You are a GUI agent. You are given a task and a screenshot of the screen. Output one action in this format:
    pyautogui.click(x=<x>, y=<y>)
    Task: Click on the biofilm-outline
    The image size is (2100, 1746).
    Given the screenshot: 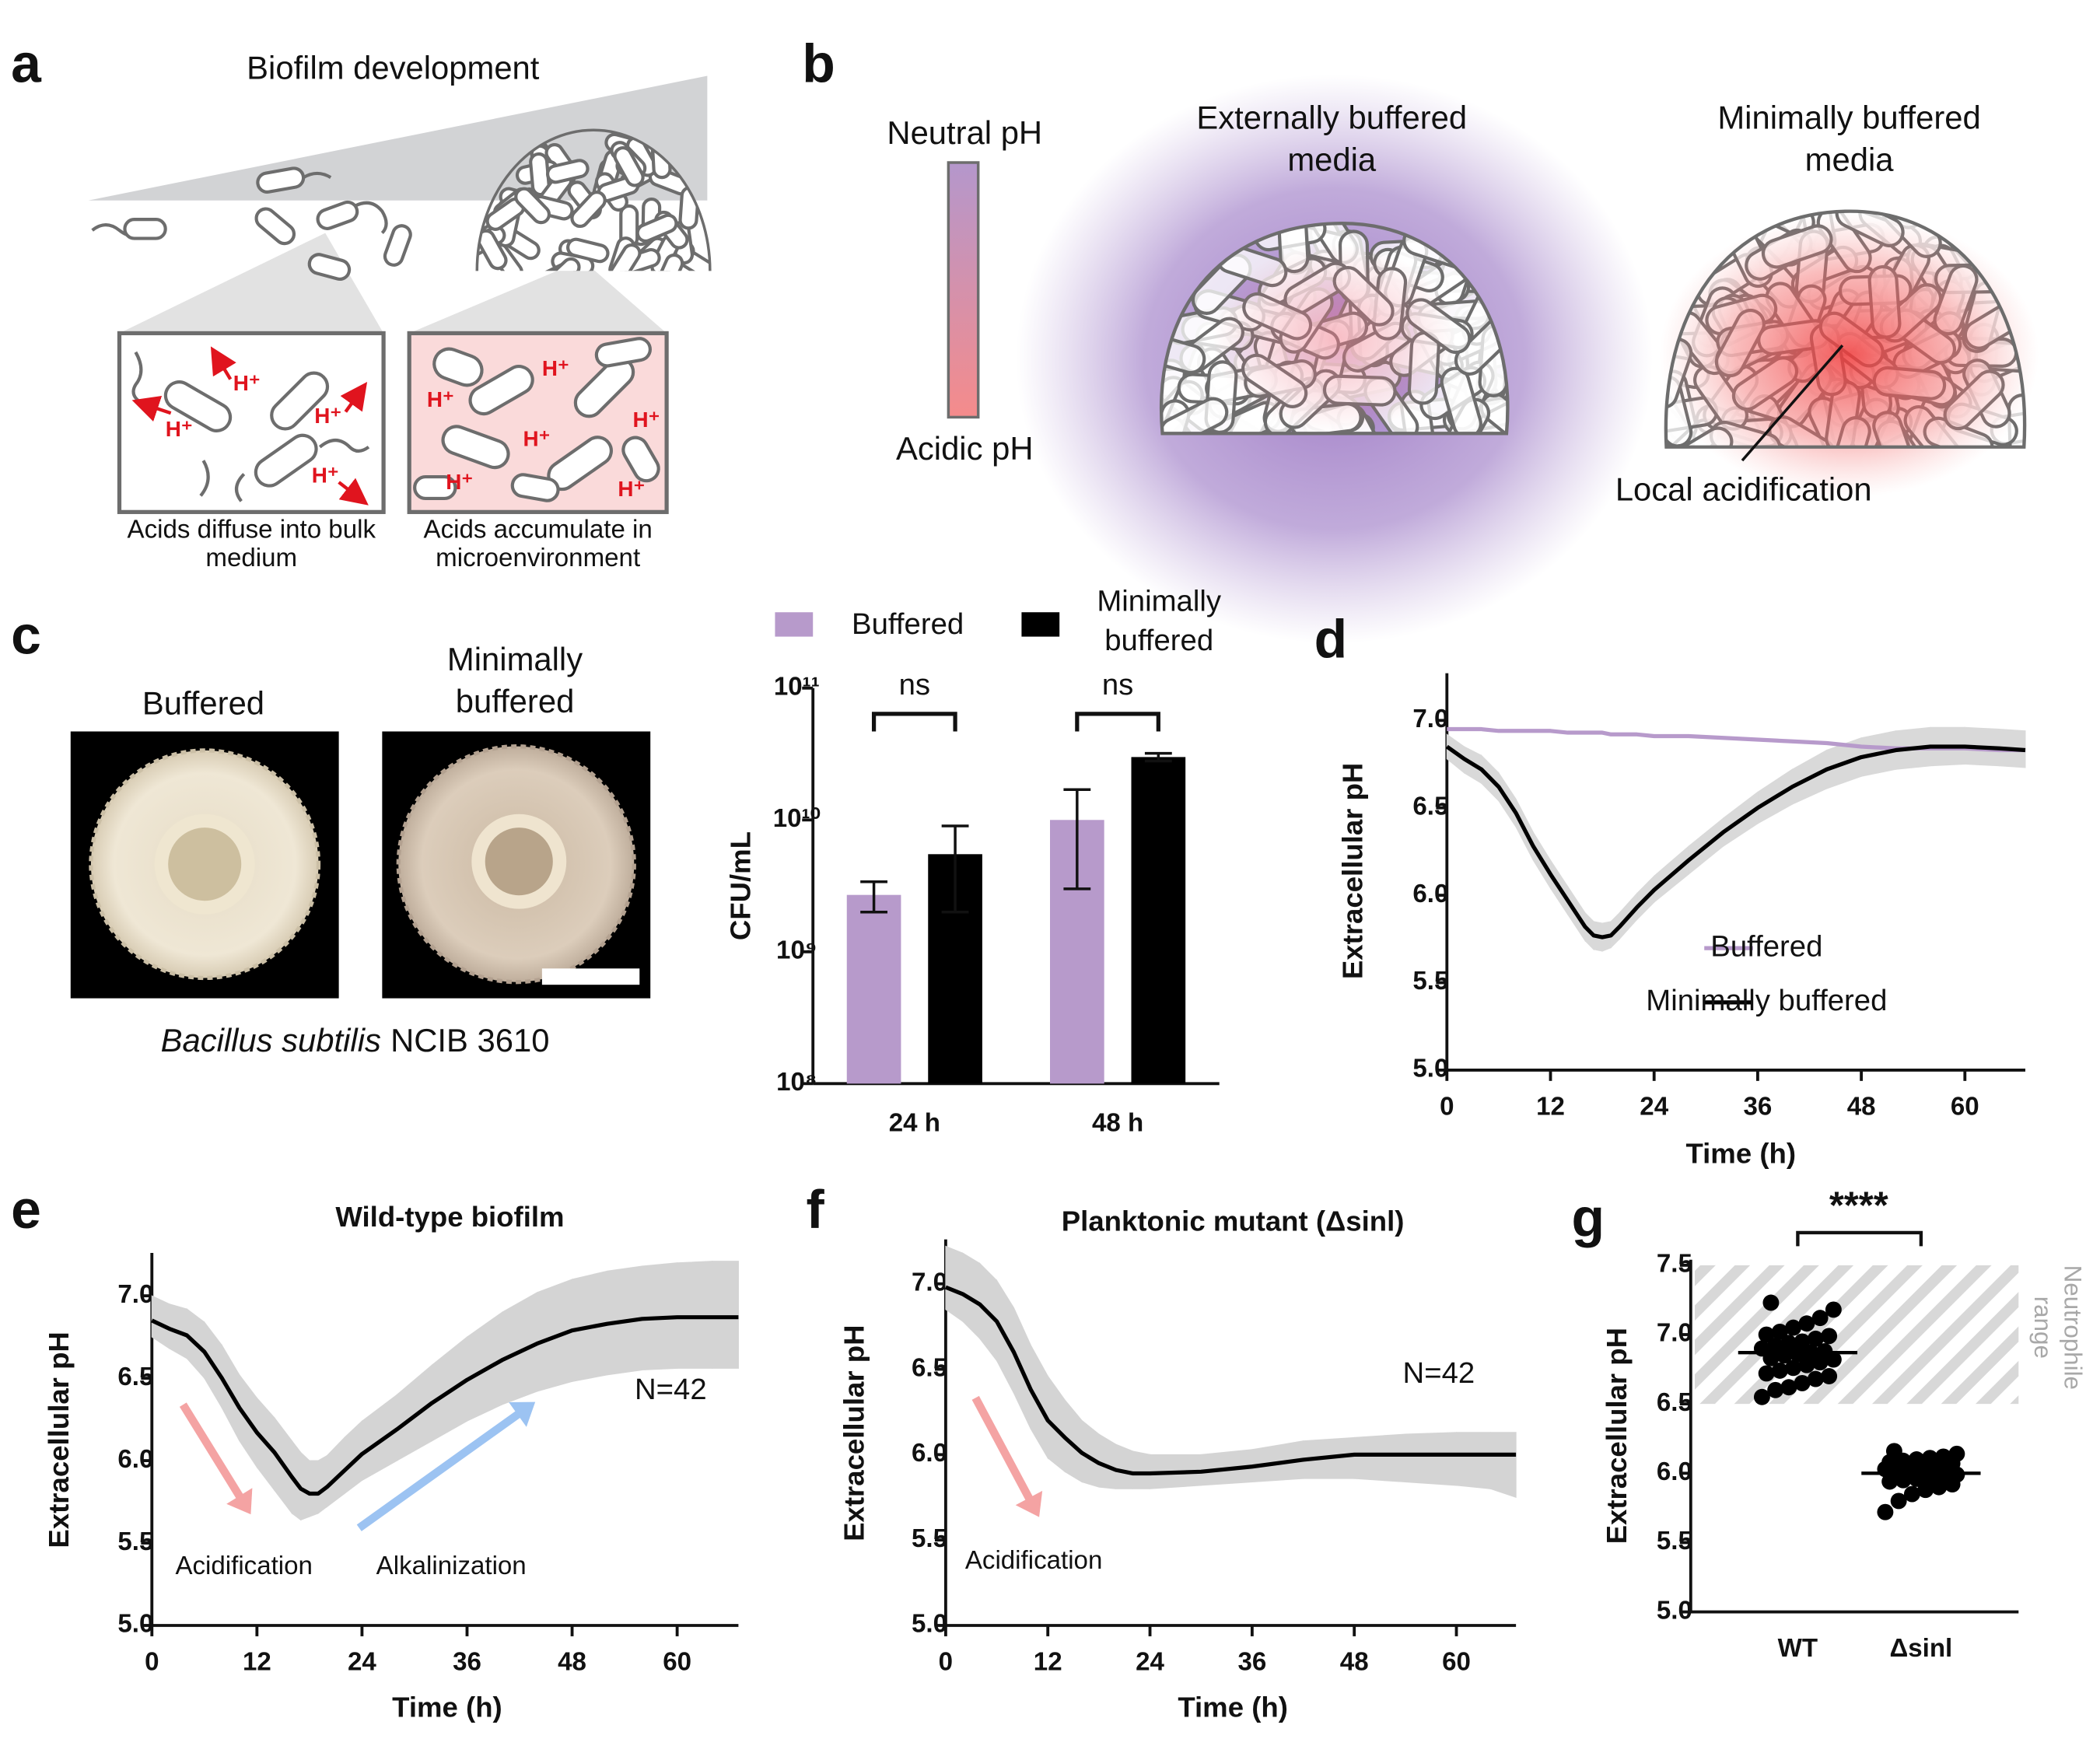 What is the action you would take?
    pyautogui.click(x=1335, y=329)
    